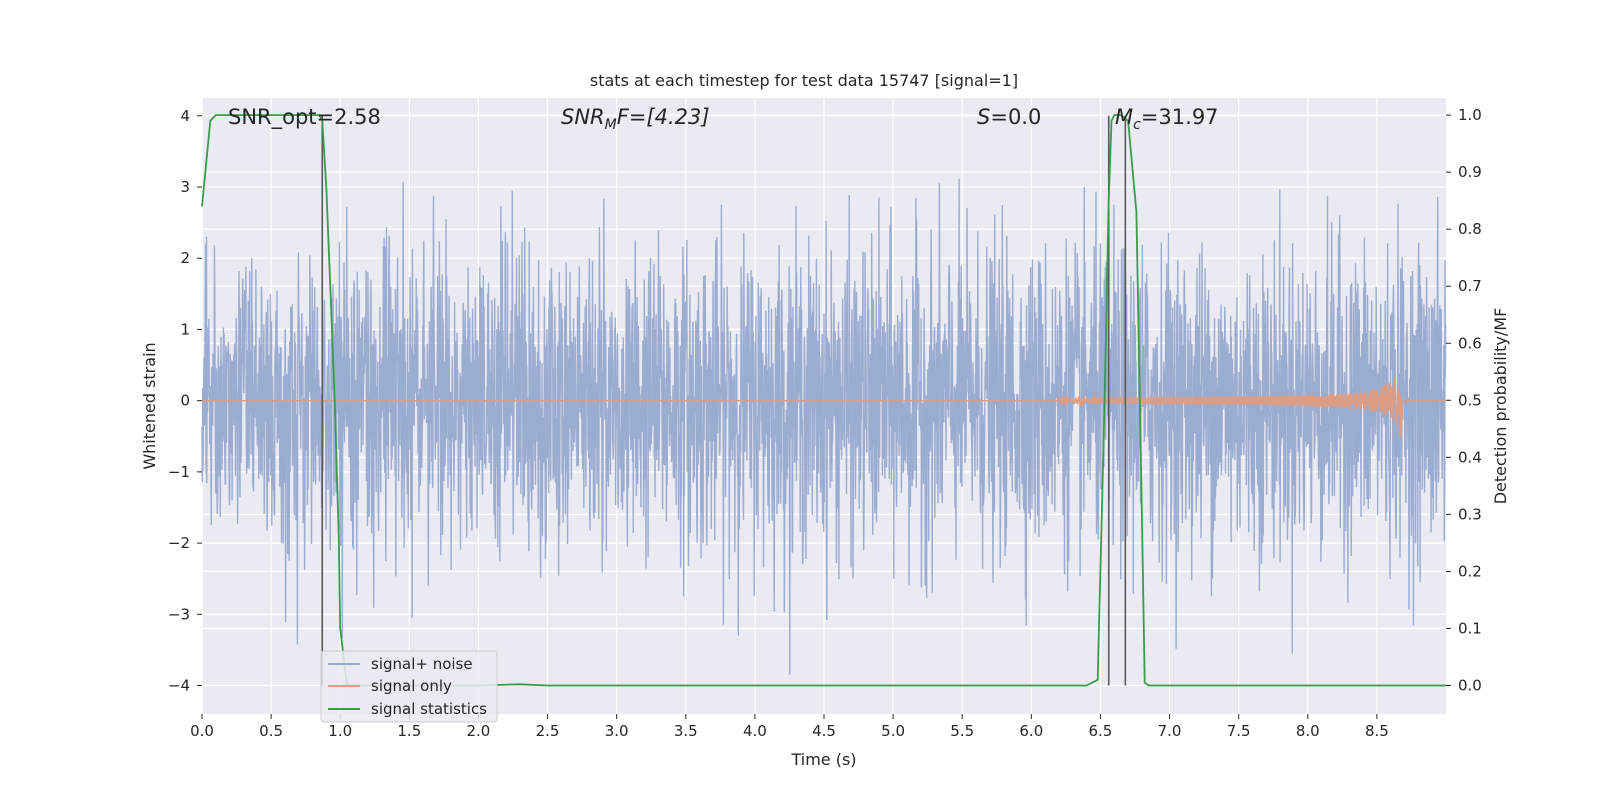 This screenshot has width=1600, height=800. Describe the element at coordinates (185, 329) in the screenshot. I see `y-tick-label-3: 1` at that location.